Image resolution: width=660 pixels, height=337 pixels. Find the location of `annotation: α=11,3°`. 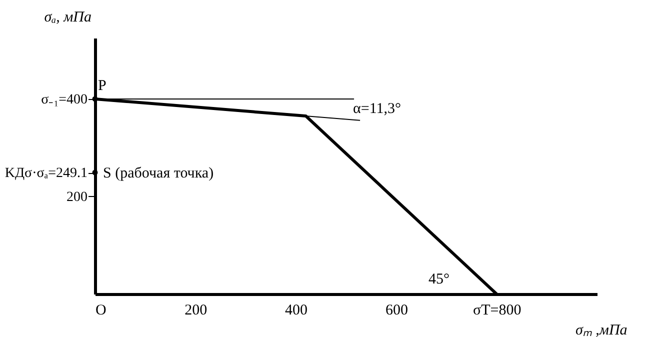

annotation: α=11,3° is located at coordinates (377, 108).